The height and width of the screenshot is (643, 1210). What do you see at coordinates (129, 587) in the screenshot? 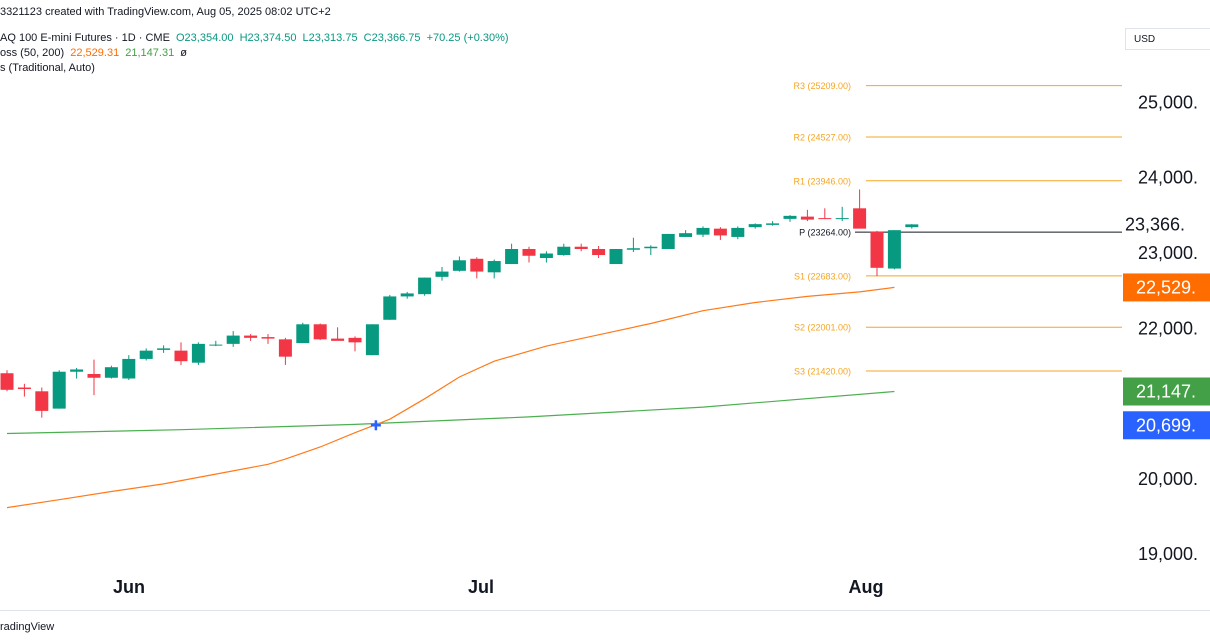
I see `x-tick-label: Jun` at bounding box center [129, 587].